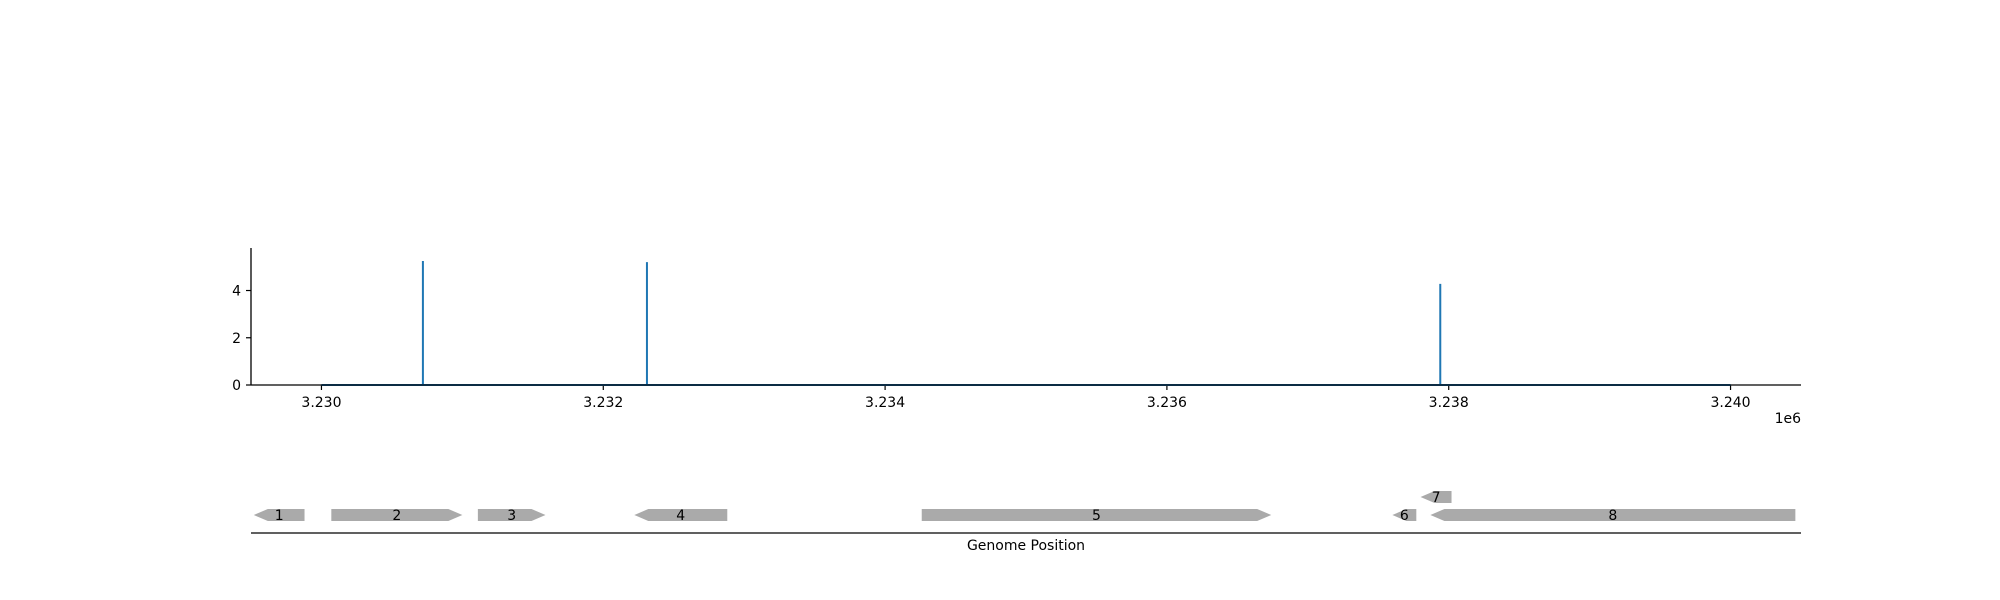 This screenshot has width=2000, height=600. What do you see at coordinates (1026, 323) in the screenshot?
I see `signal-series-line` at bounding box center [1026, 323].